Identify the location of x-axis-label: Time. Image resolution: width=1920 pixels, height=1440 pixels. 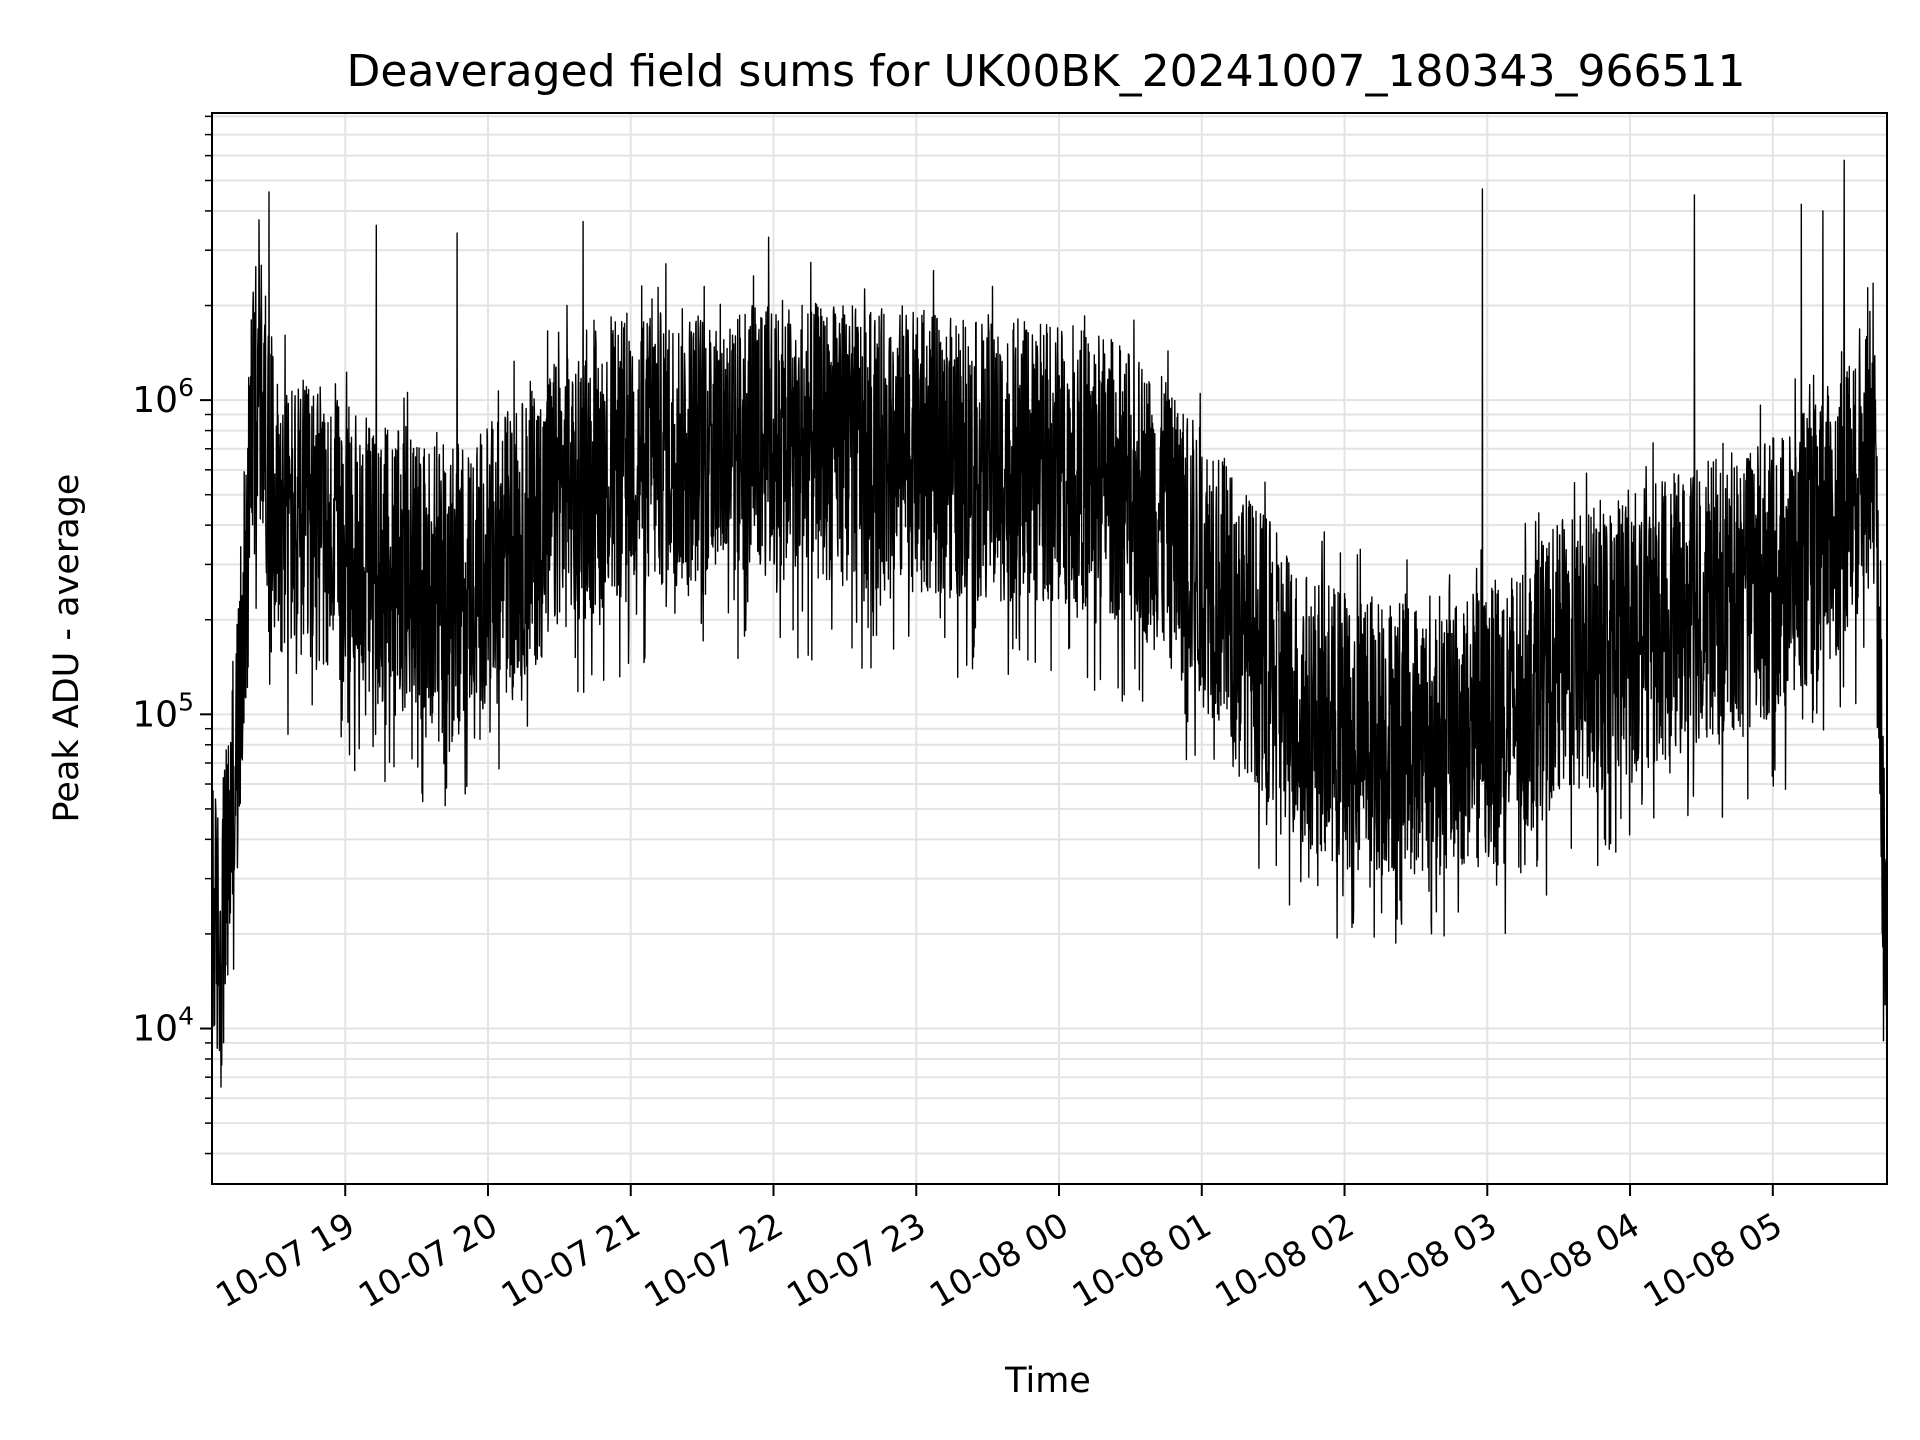
(1047, 1381).